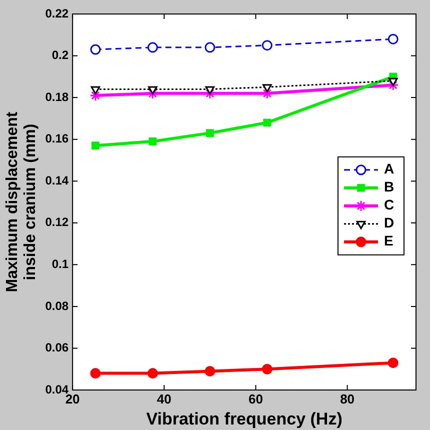  What do you see at coordinates (57, 139) in the screenshot?
I see `y-tick-label: 0.16` at bounding box center [57, 139].